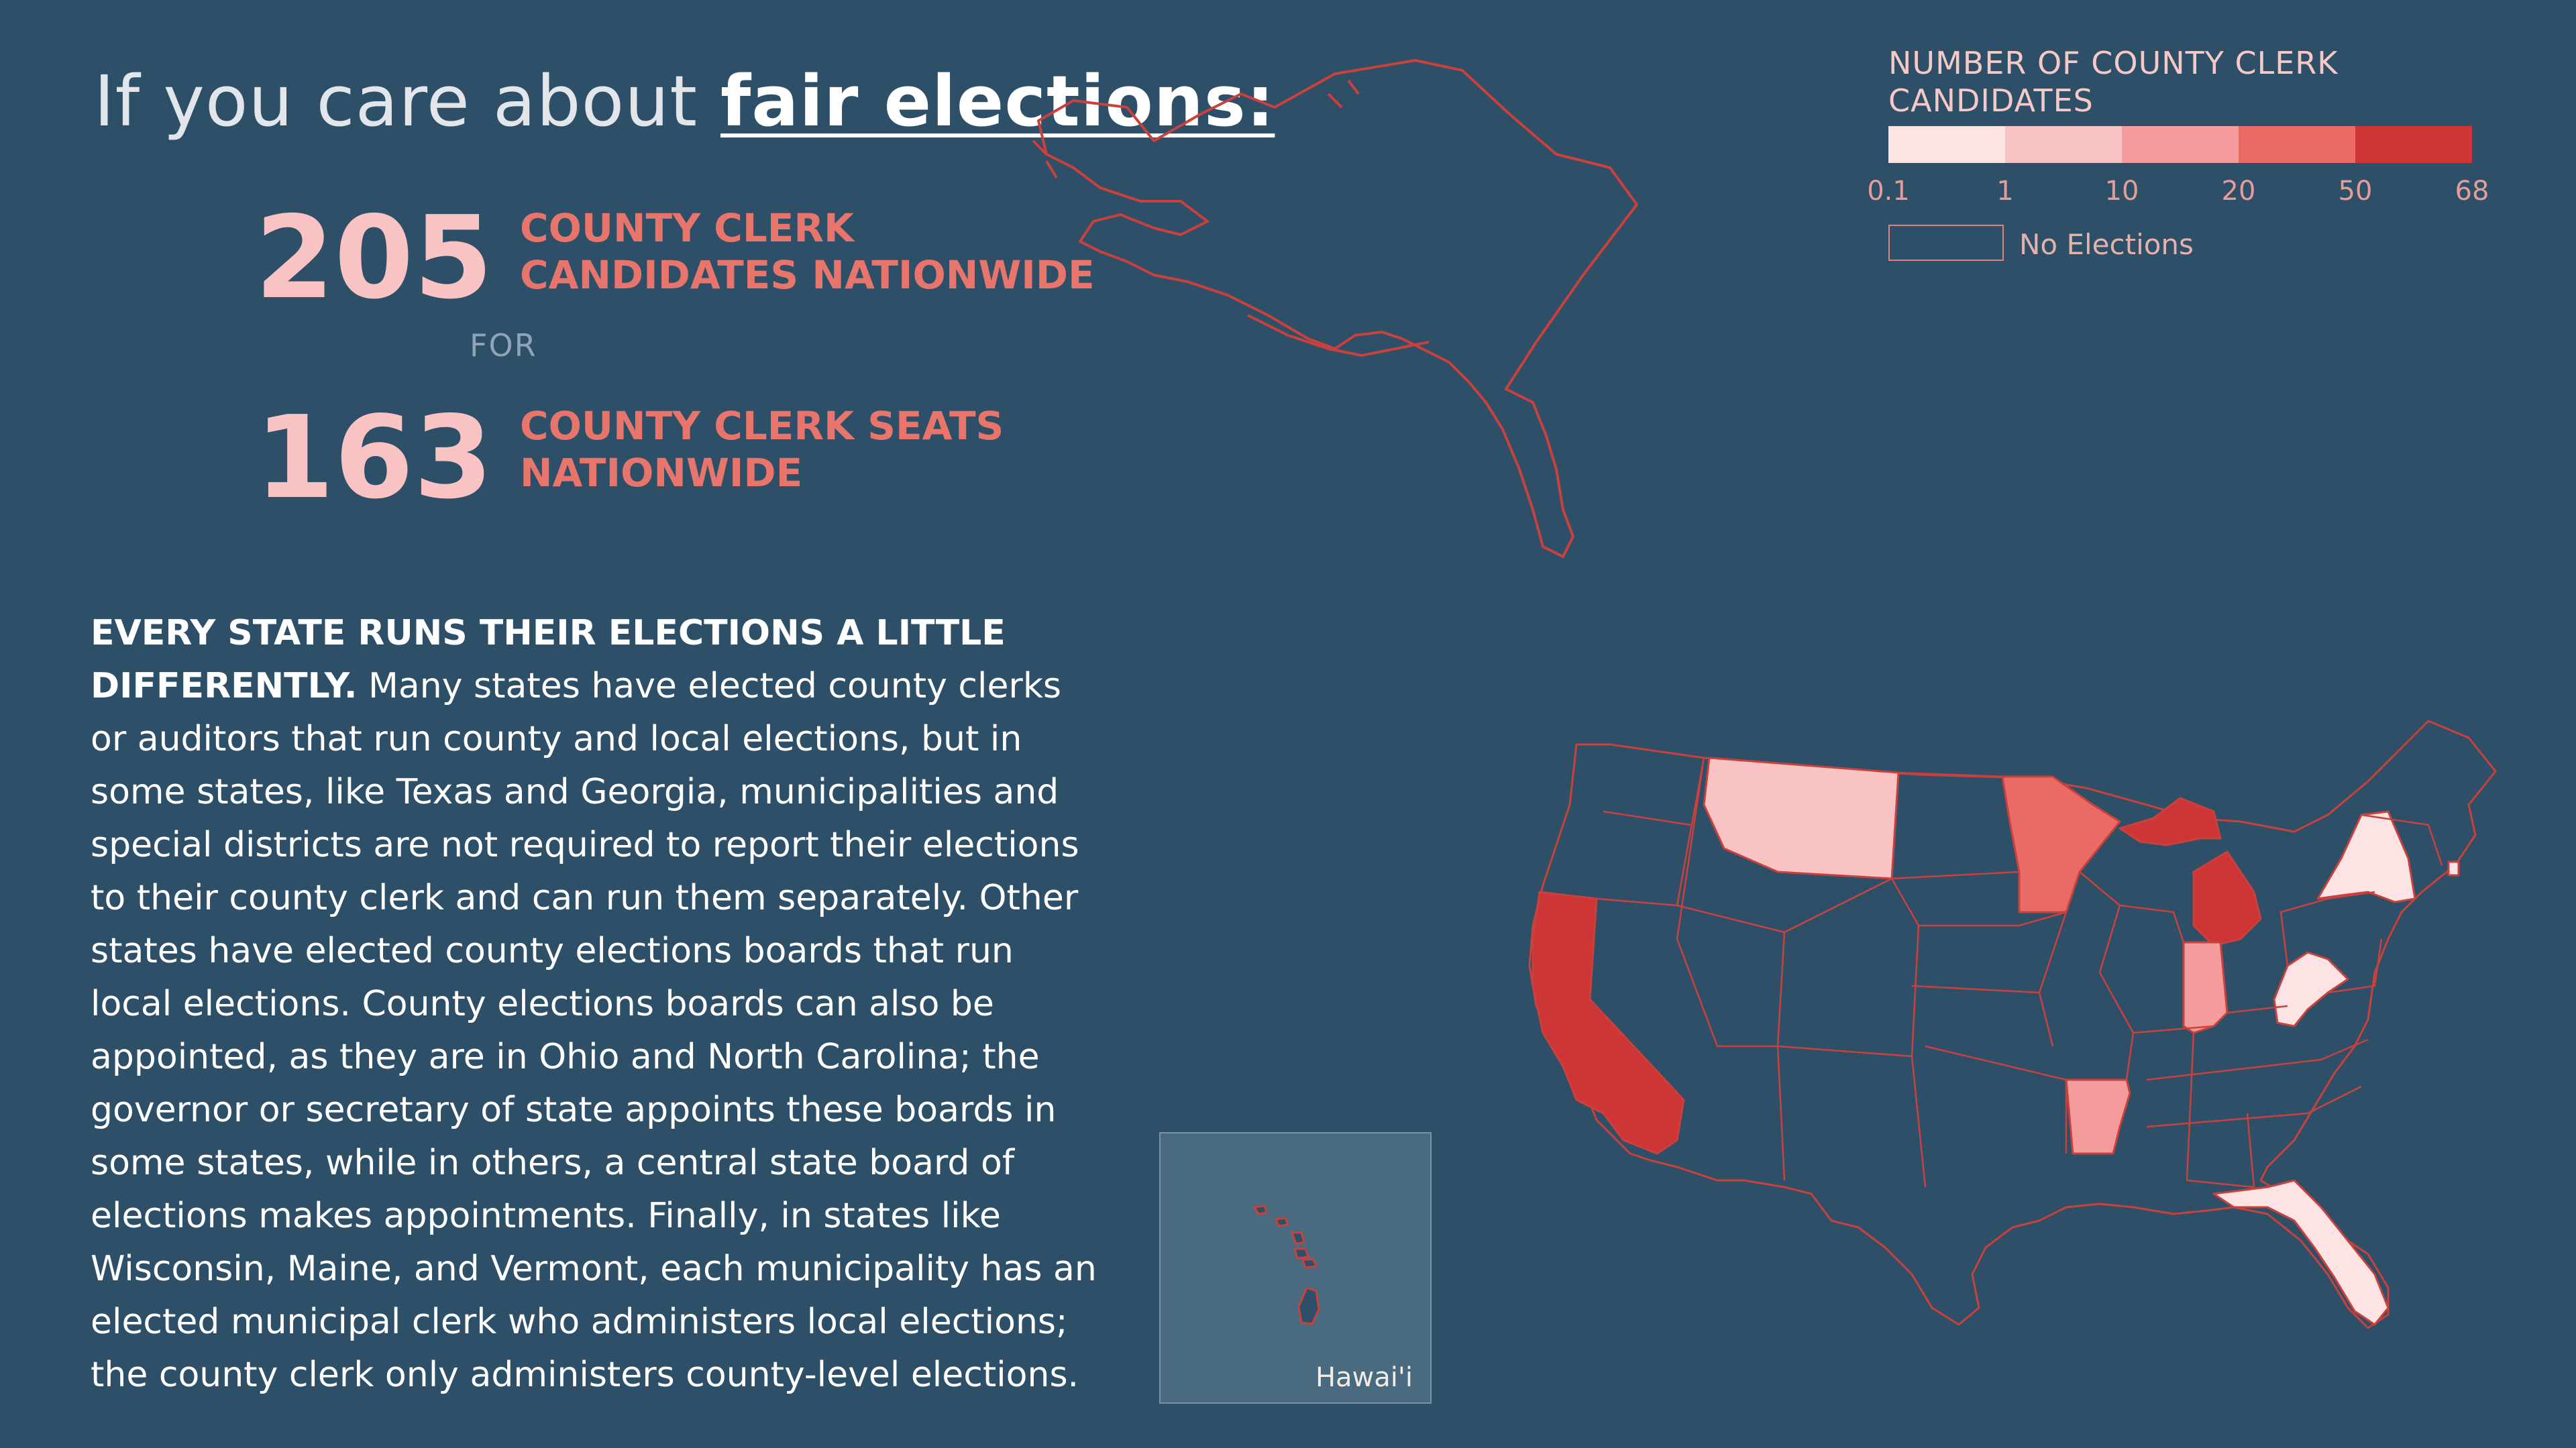 The image size is (2576, 1448). What do you see at coordinates (1231, 218) in the screenshot?
I see `alaska-islands` at bounding box center [1231, 218].